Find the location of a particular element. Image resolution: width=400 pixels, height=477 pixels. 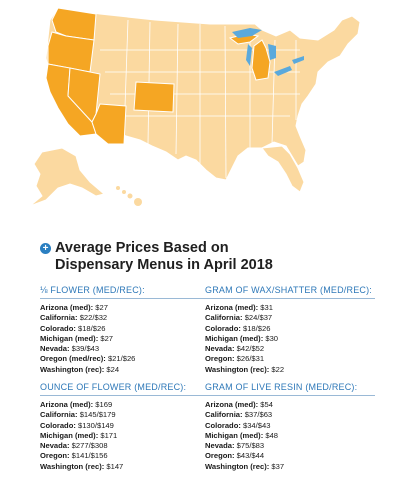

great-lakes is located at coordinates (268, 52).